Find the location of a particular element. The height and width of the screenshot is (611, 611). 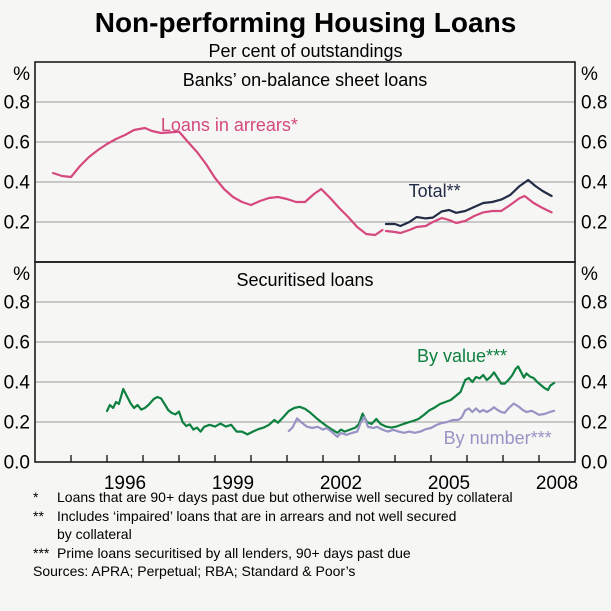

y-tick-label-left: 0.0 is located at coordinates (17, 463).